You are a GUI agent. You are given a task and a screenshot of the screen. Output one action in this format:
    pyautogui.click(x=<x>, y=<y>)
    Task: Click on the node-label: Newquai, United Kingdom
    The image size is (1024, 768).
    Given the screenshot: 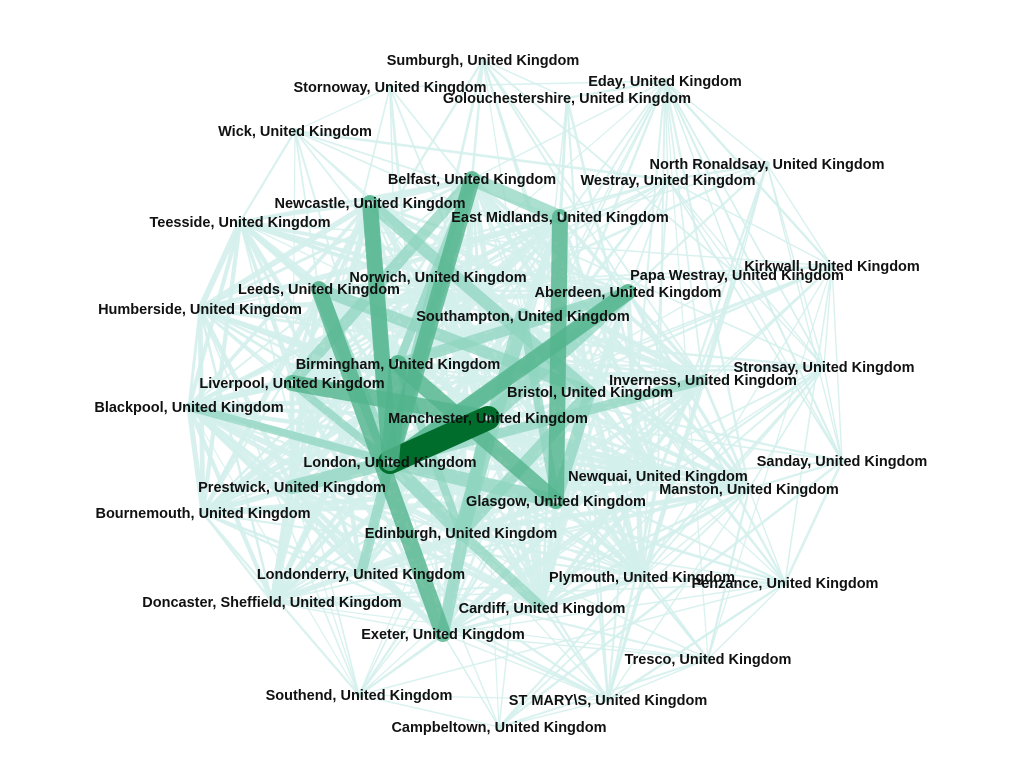 What is the action you would take?
    pyautogui.click(x=658, y=477)
    